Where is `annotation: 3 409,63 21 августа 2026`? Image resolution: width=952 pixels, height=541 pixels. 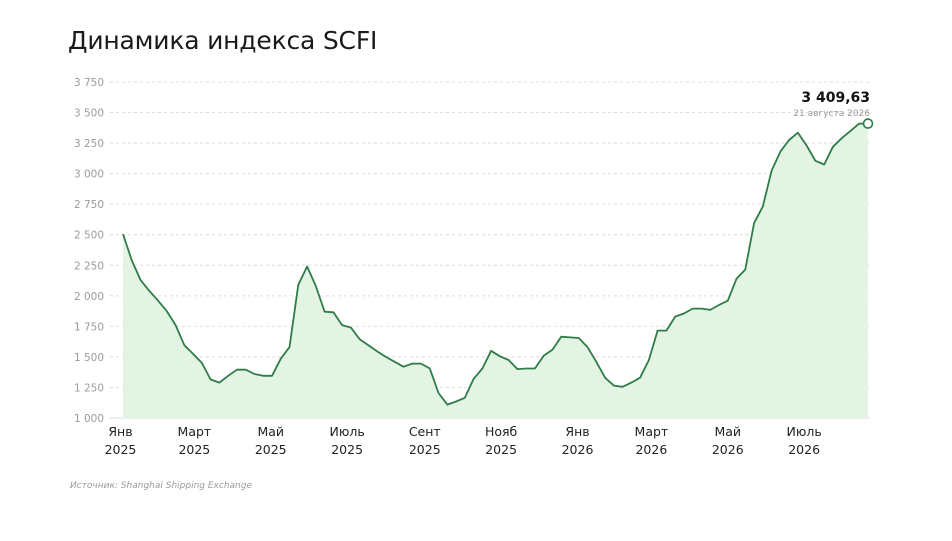 annotation: 3 409,63 21 августа 2026 is located at coordinates (833, 109).